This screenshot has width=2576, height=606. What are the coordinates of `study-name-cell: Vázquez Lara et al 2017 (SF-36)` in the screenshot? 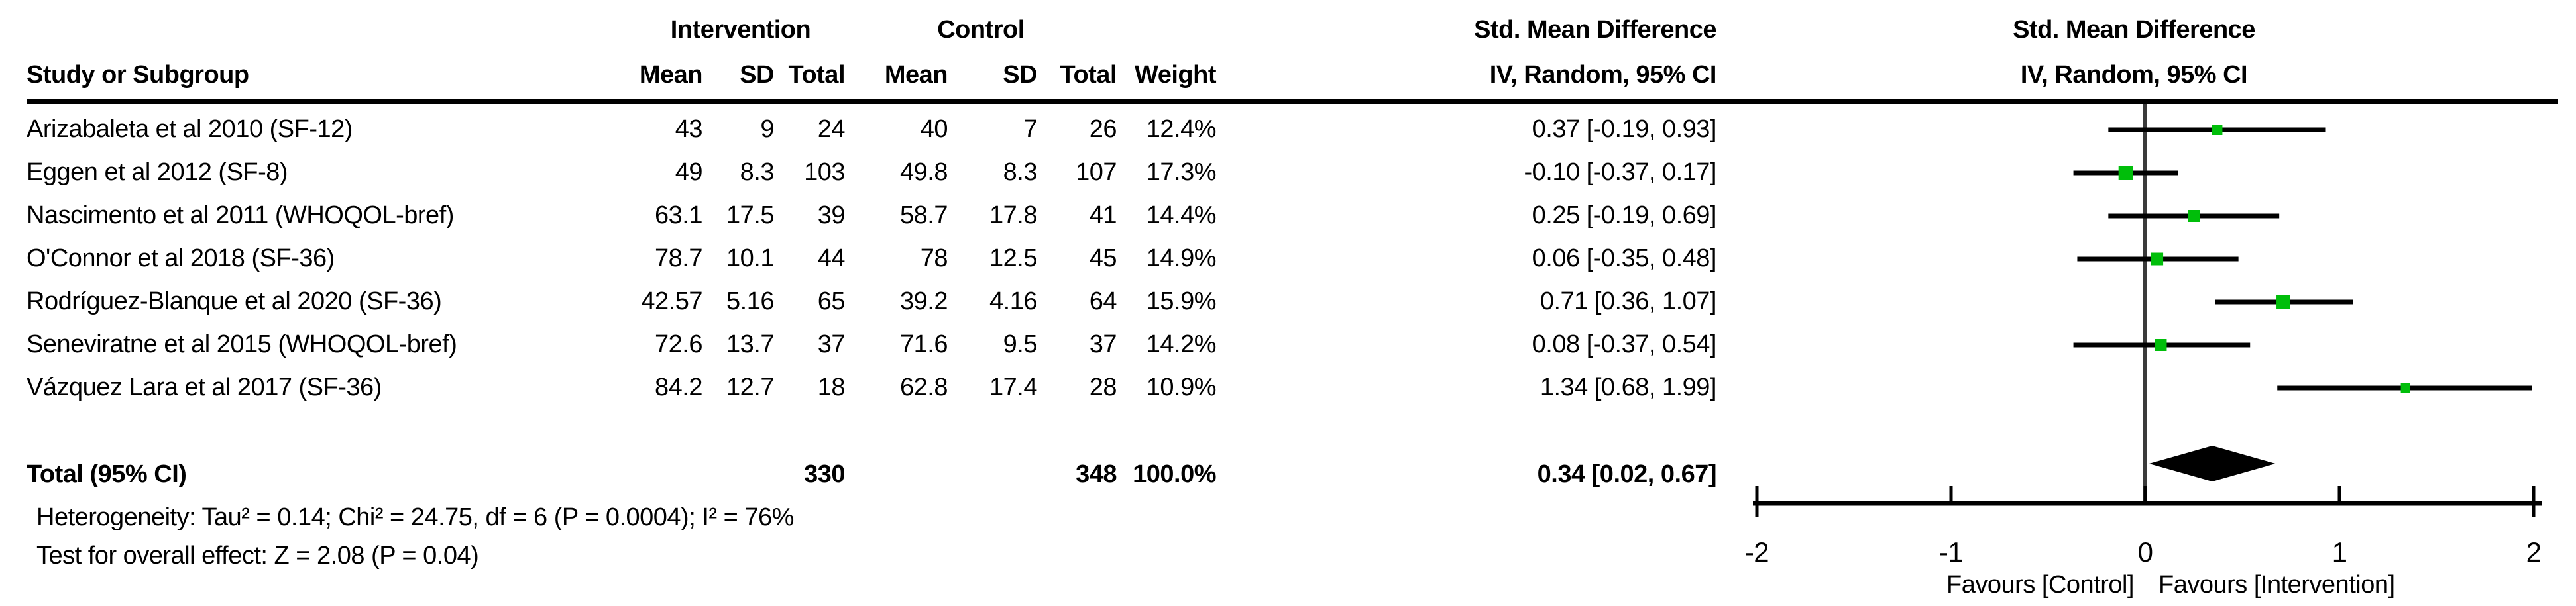 It's located at (204, 387).